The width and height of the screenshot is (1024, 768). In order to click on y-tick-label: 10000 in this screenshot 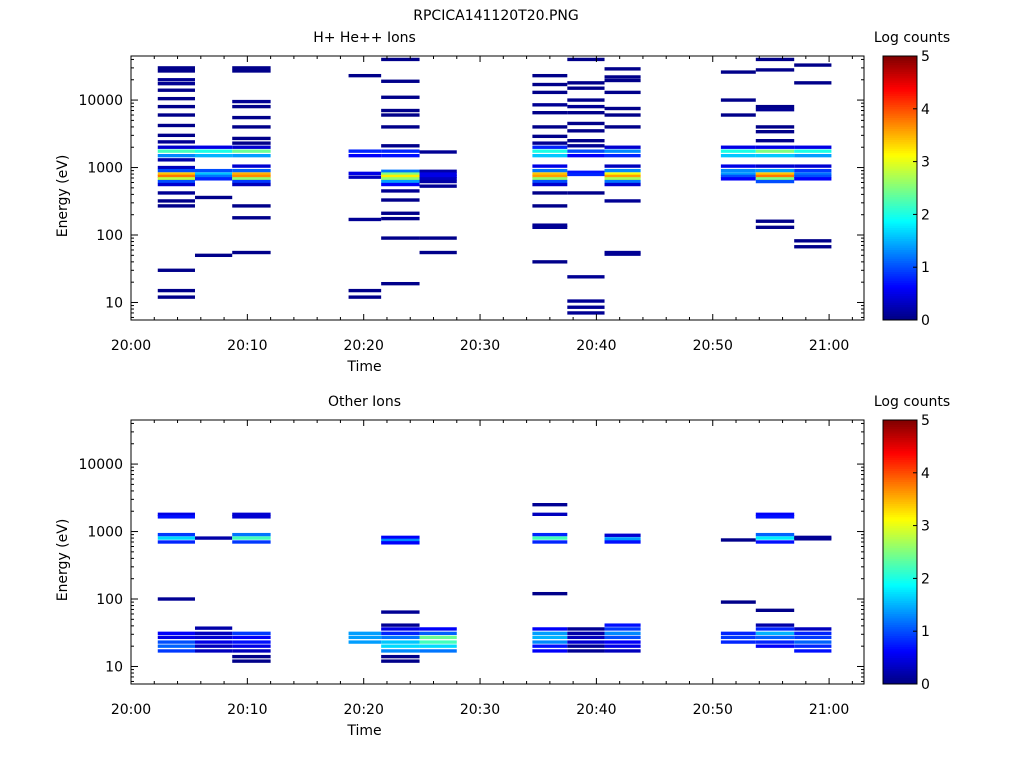, I will do `click(100, 465)`.